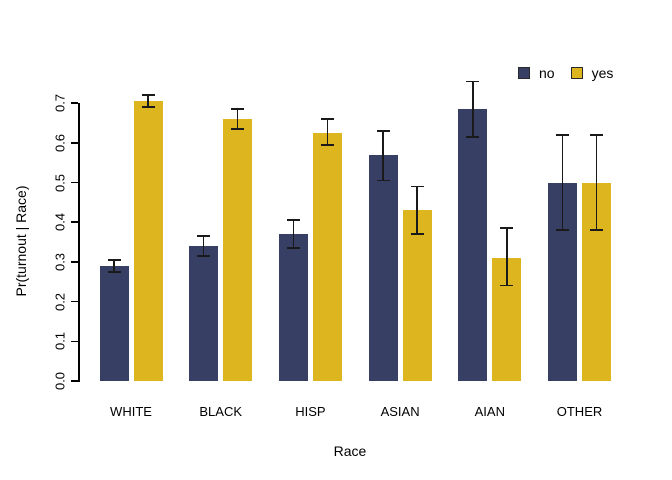 This screenshot has width=672, height=480. What do you see at coordinates (221, 411) in the screenshot?
I see `x-category-label: BLACK` at bounding box center [221, 411].